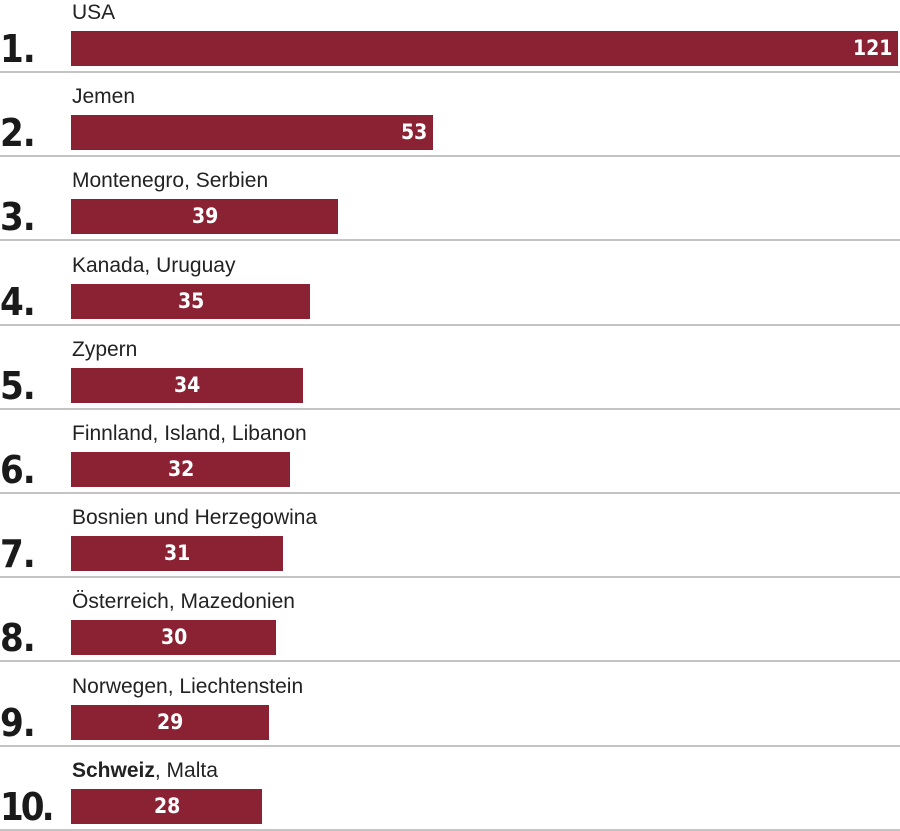  What do you see at coordinates (18, 49) in the screenshot?
I see `rank-number: 1.` at bounding box center [18, 49].